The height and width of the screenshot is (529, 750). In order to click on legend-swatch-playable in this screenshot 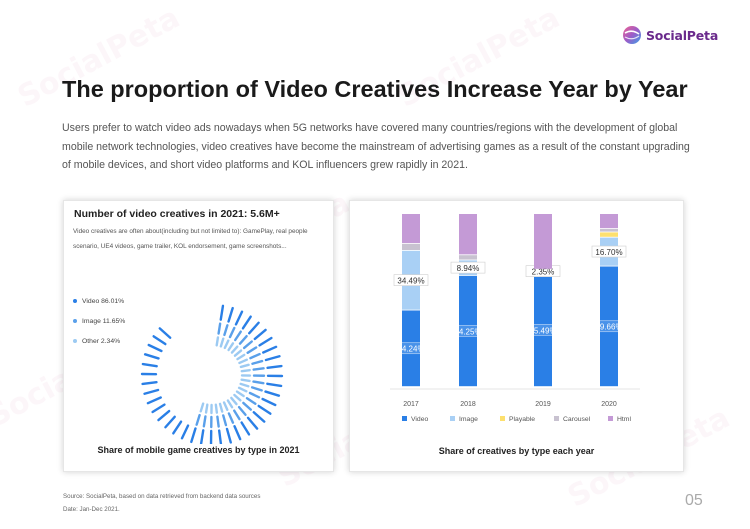, I will do `click(502, 418)`.